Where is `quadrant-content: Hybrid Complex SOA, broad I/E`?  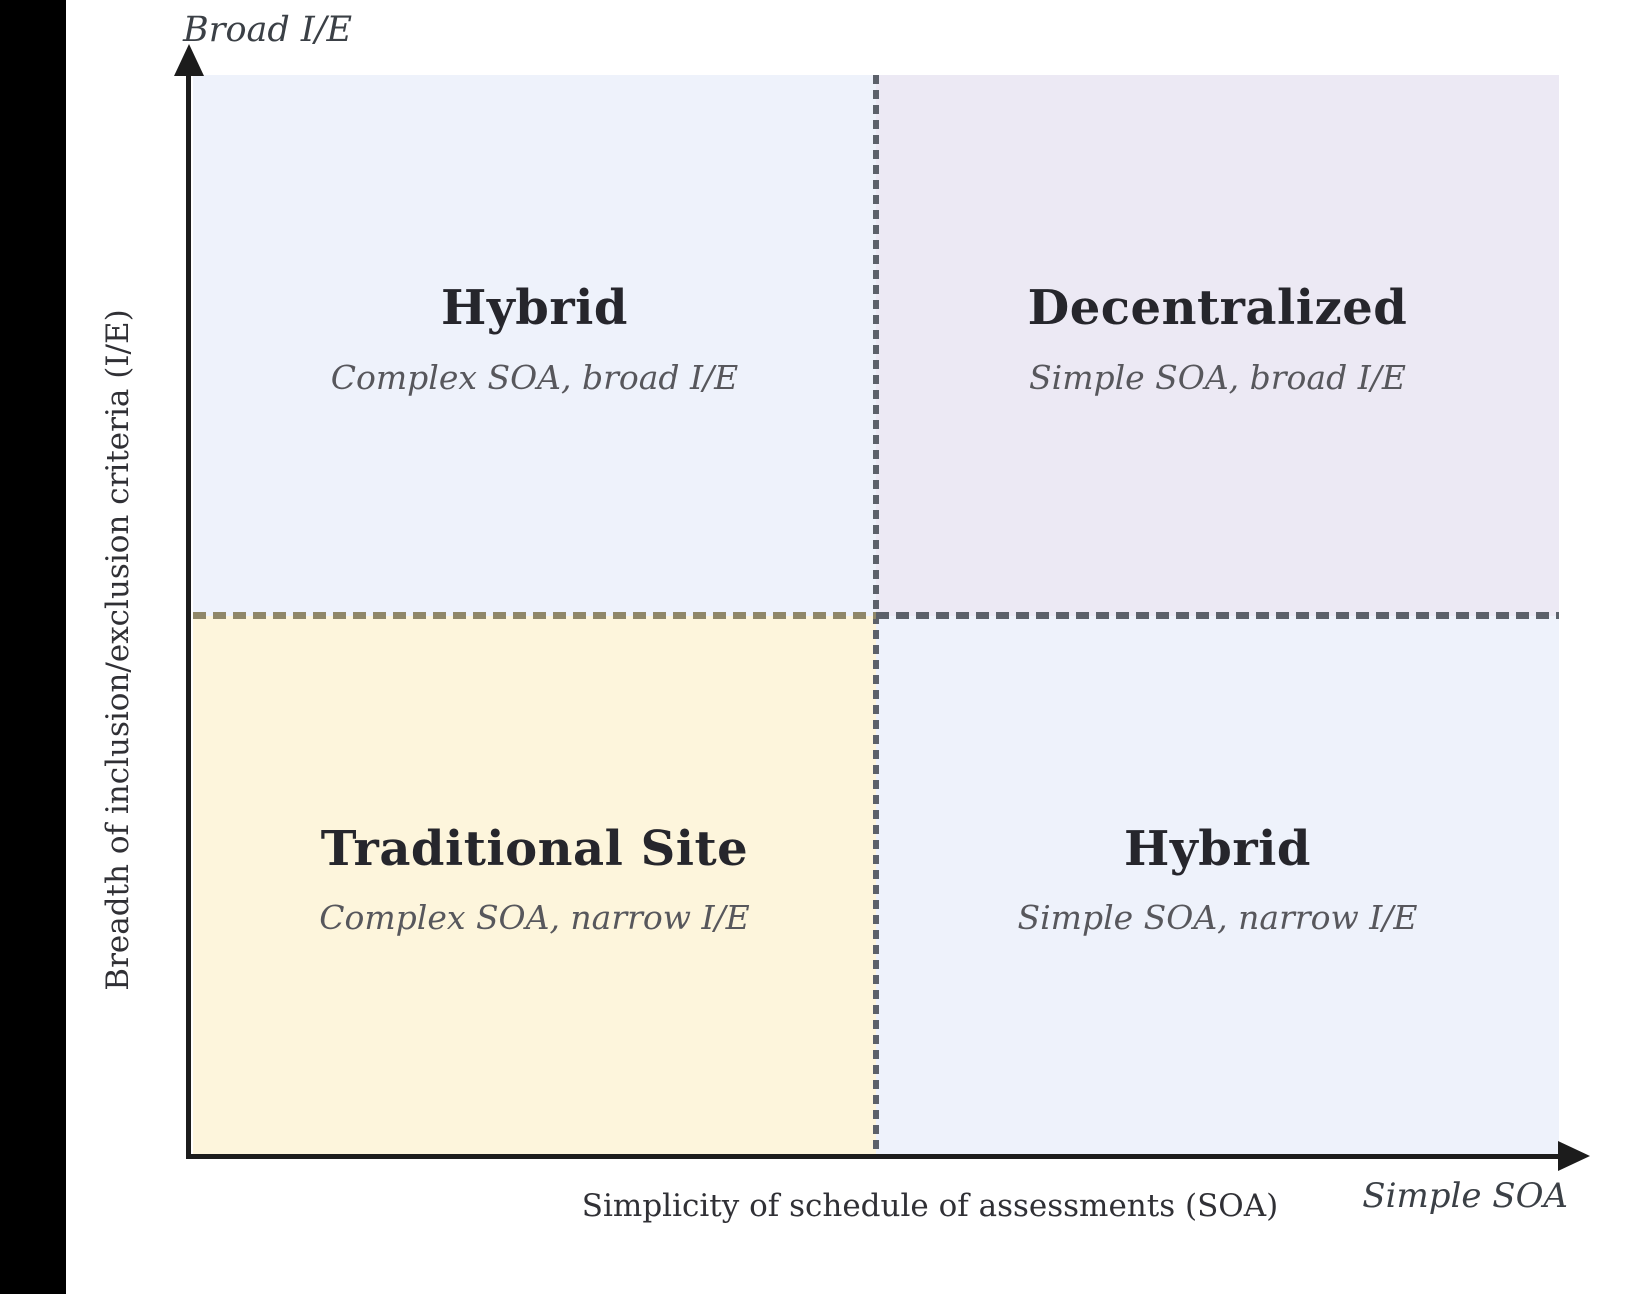 quadrant-content: Hybrid Complex SOA, broad I/E is located at coordinates (534, 338).